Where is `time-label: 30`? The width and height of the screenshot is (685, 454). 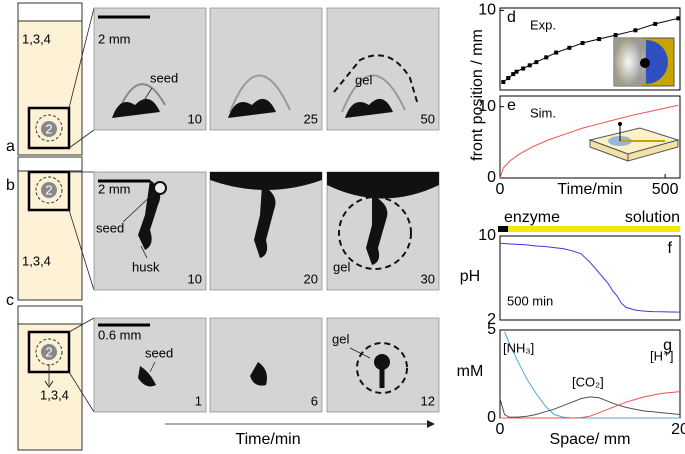 time-label: 30 is located at coordinates (428, 278).